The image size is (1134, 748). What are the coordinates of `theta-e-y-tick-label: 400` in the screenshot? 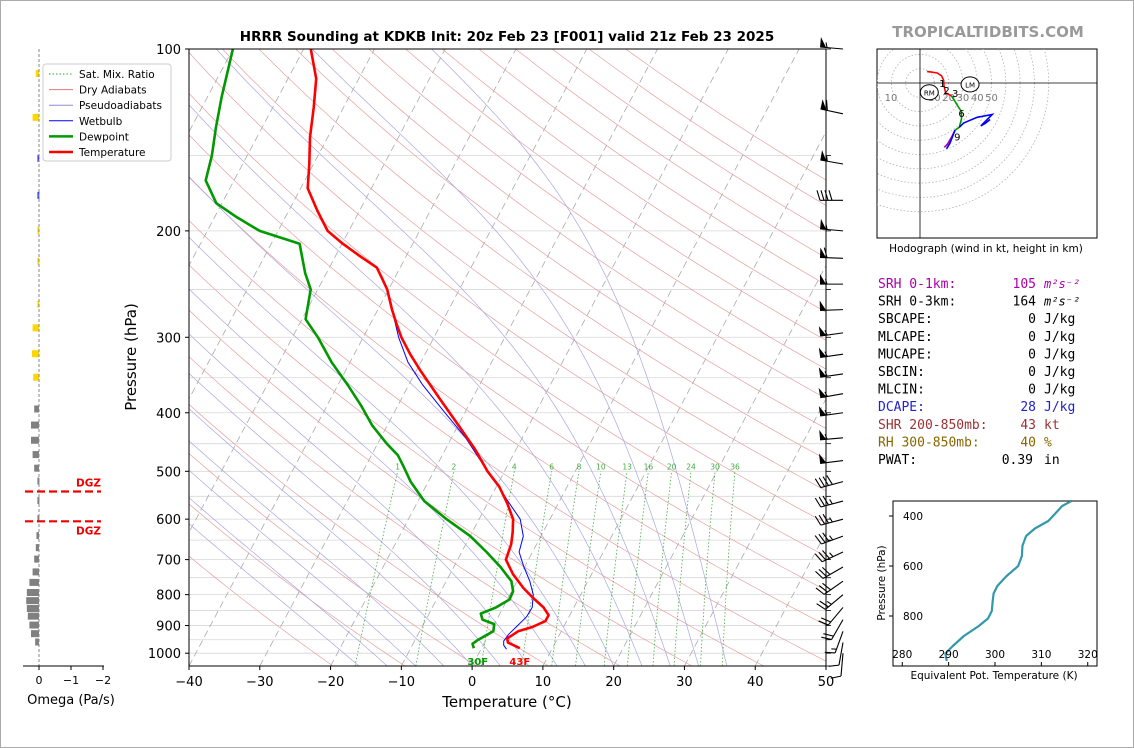 It's located at (913, 517).